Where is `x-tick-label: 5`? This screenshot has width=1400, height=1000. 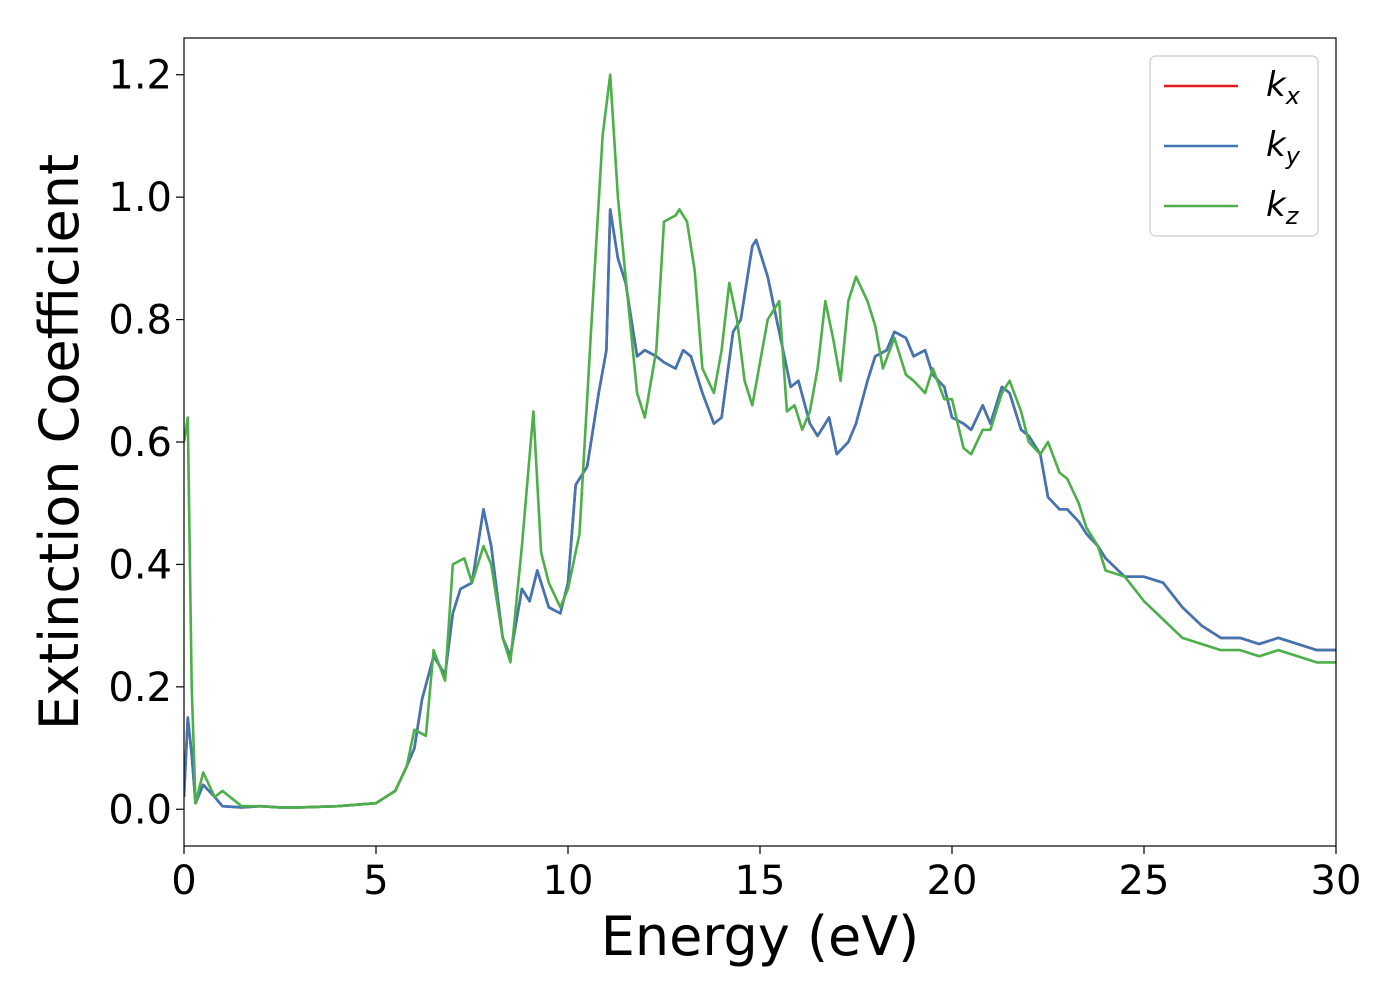 x-tick-label: 5 is located at coordinates (375, 881).